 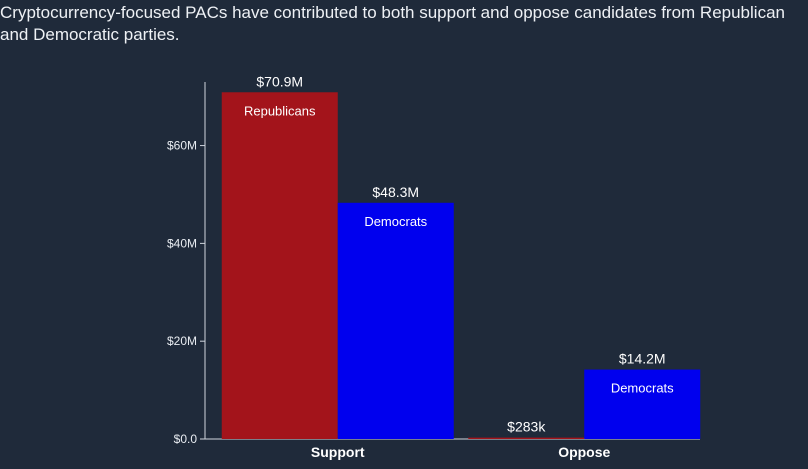 I want to click on y-tick-label: $0.0, so click(x=186, y=439).